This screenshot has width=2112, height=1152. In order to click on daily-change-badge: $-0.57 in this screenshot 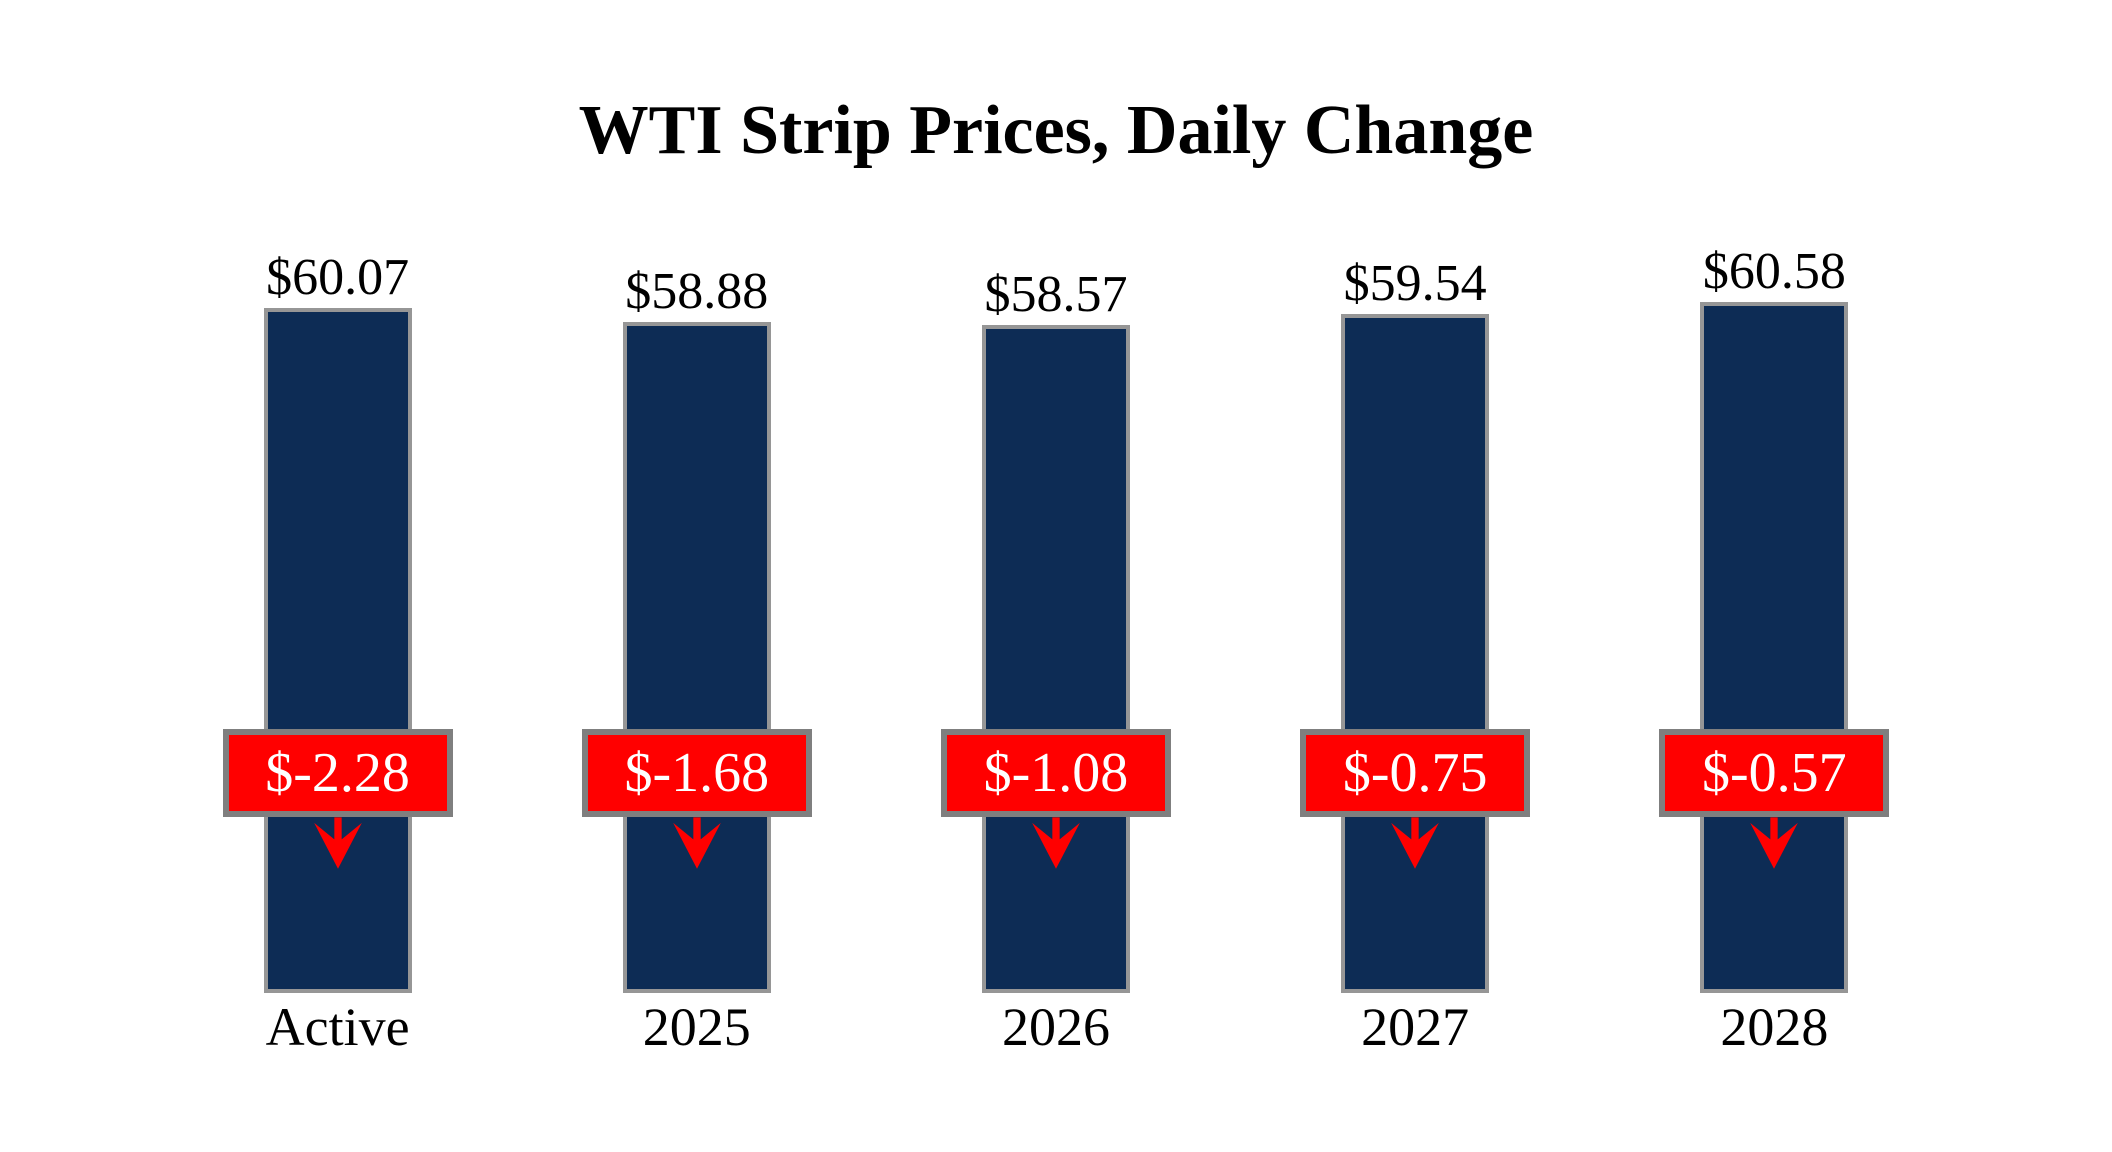, I will do `click(1774, 773)`.